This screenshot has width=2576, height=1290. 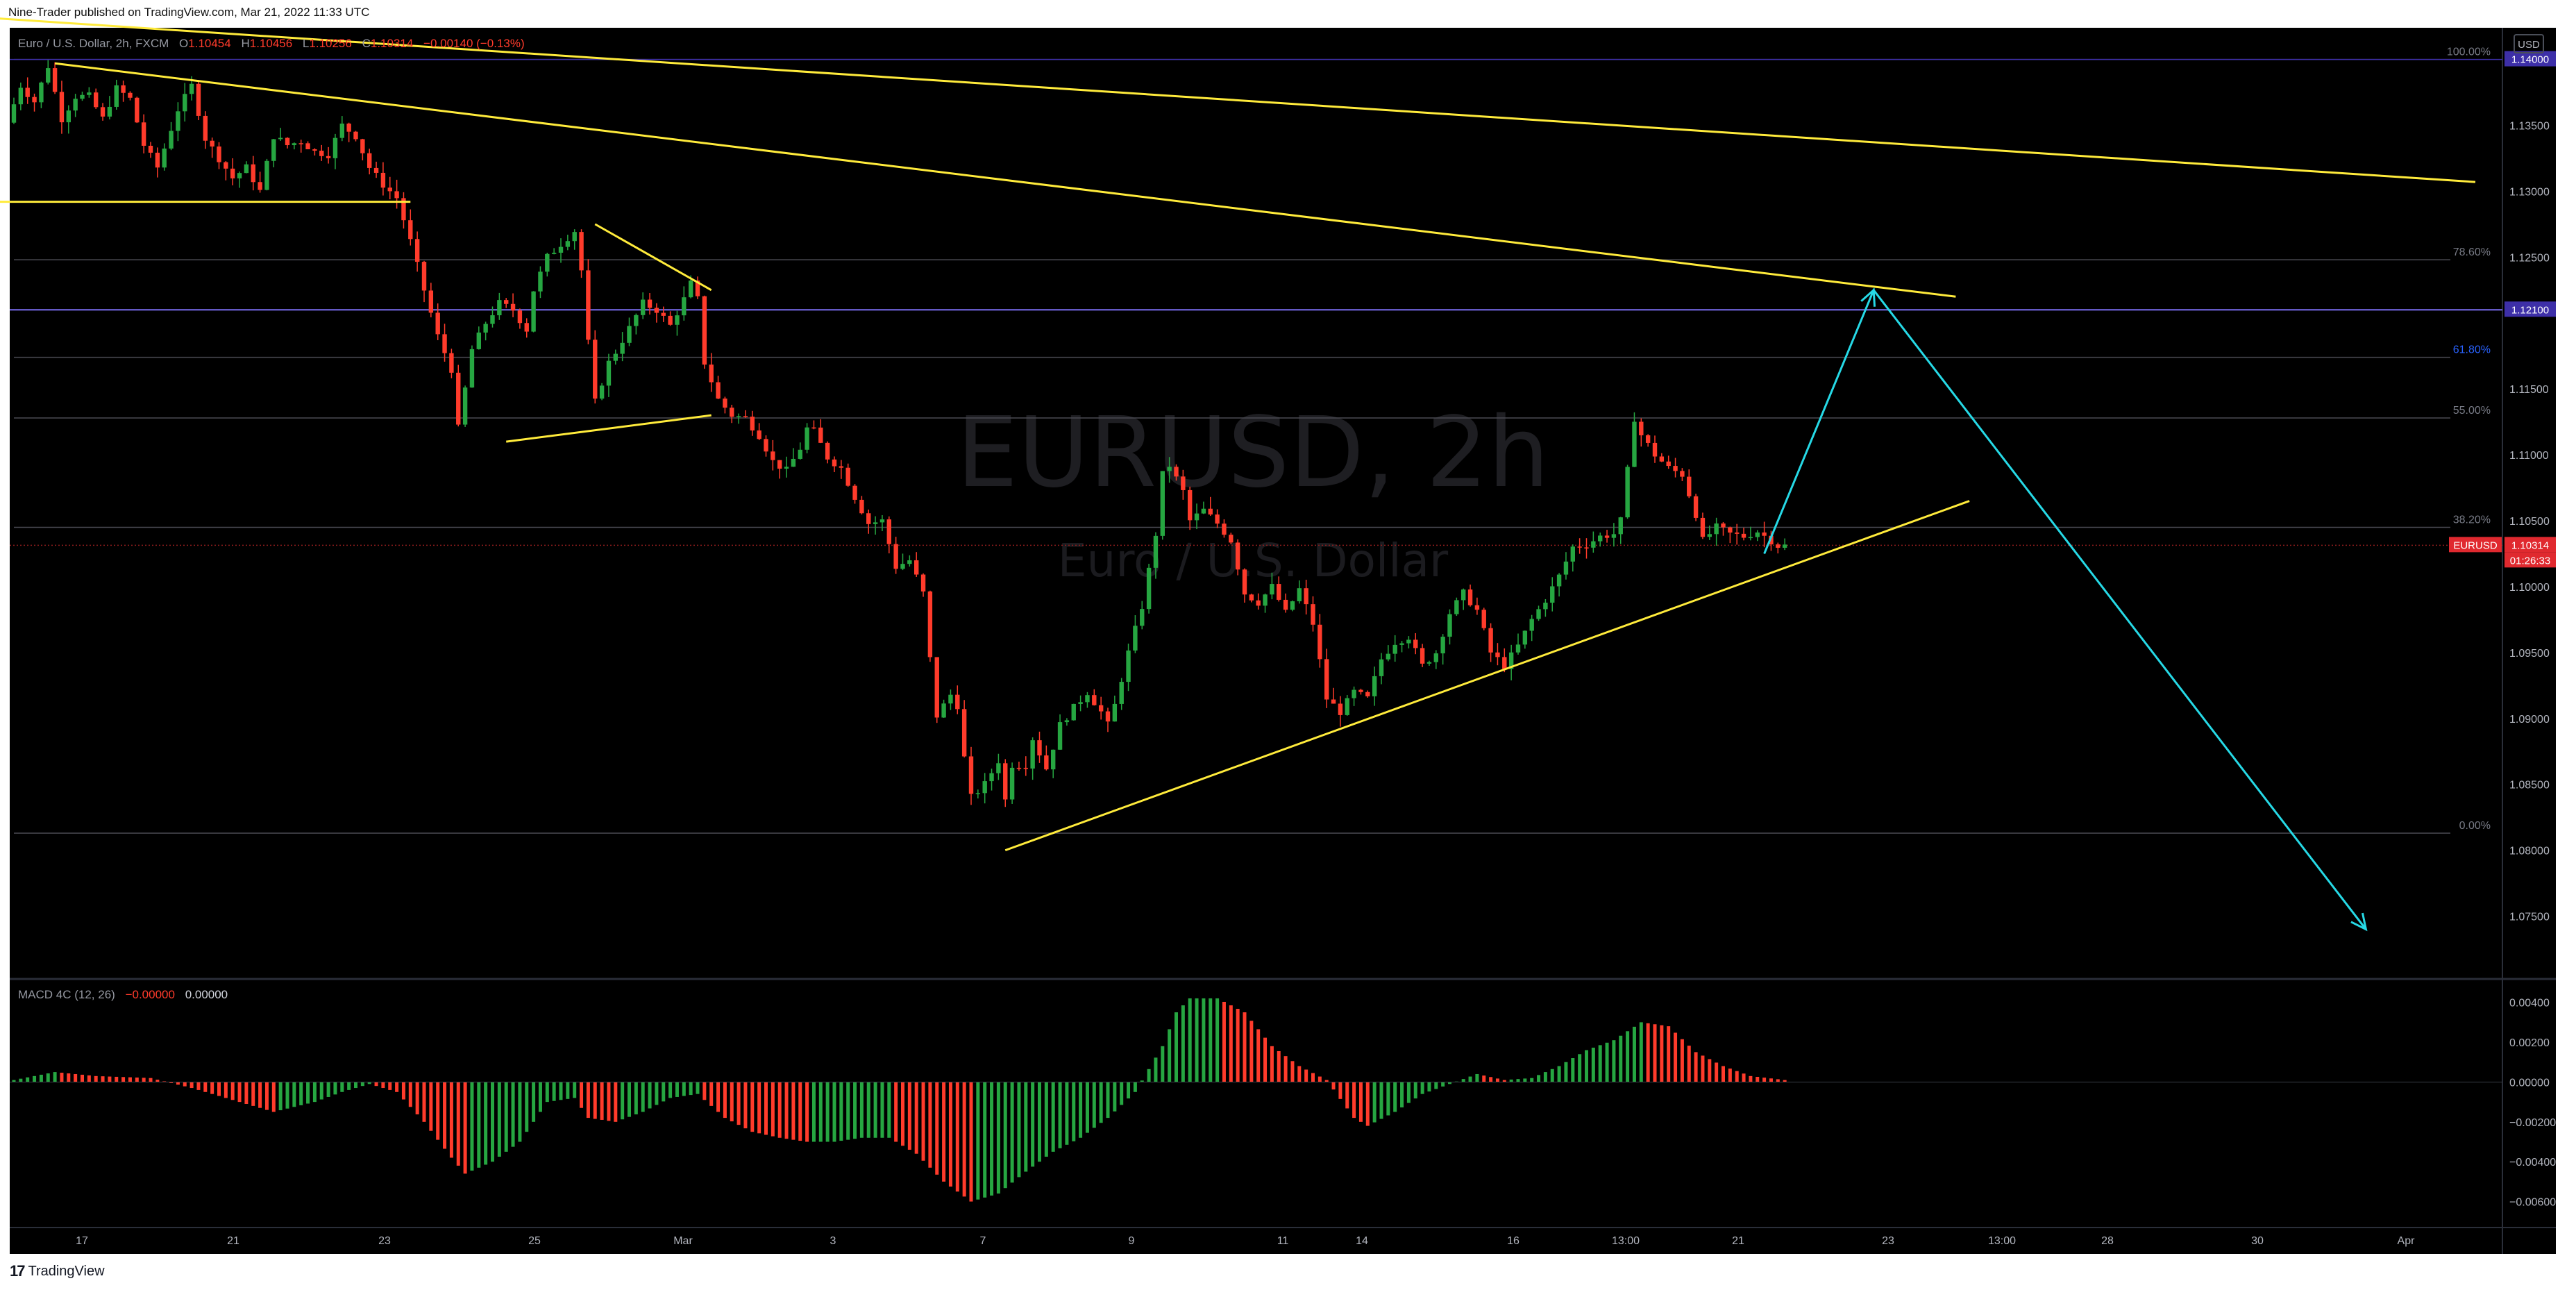 What do you see at coordinates (2107, 1241) in the screenshot?
I see `time-tick-label: 28` at bounding box center [2107, 1241].